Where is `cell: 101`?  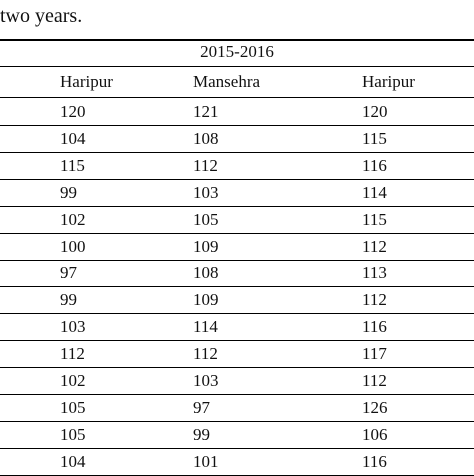 cell: 101 is located at coordinates (206, 461).